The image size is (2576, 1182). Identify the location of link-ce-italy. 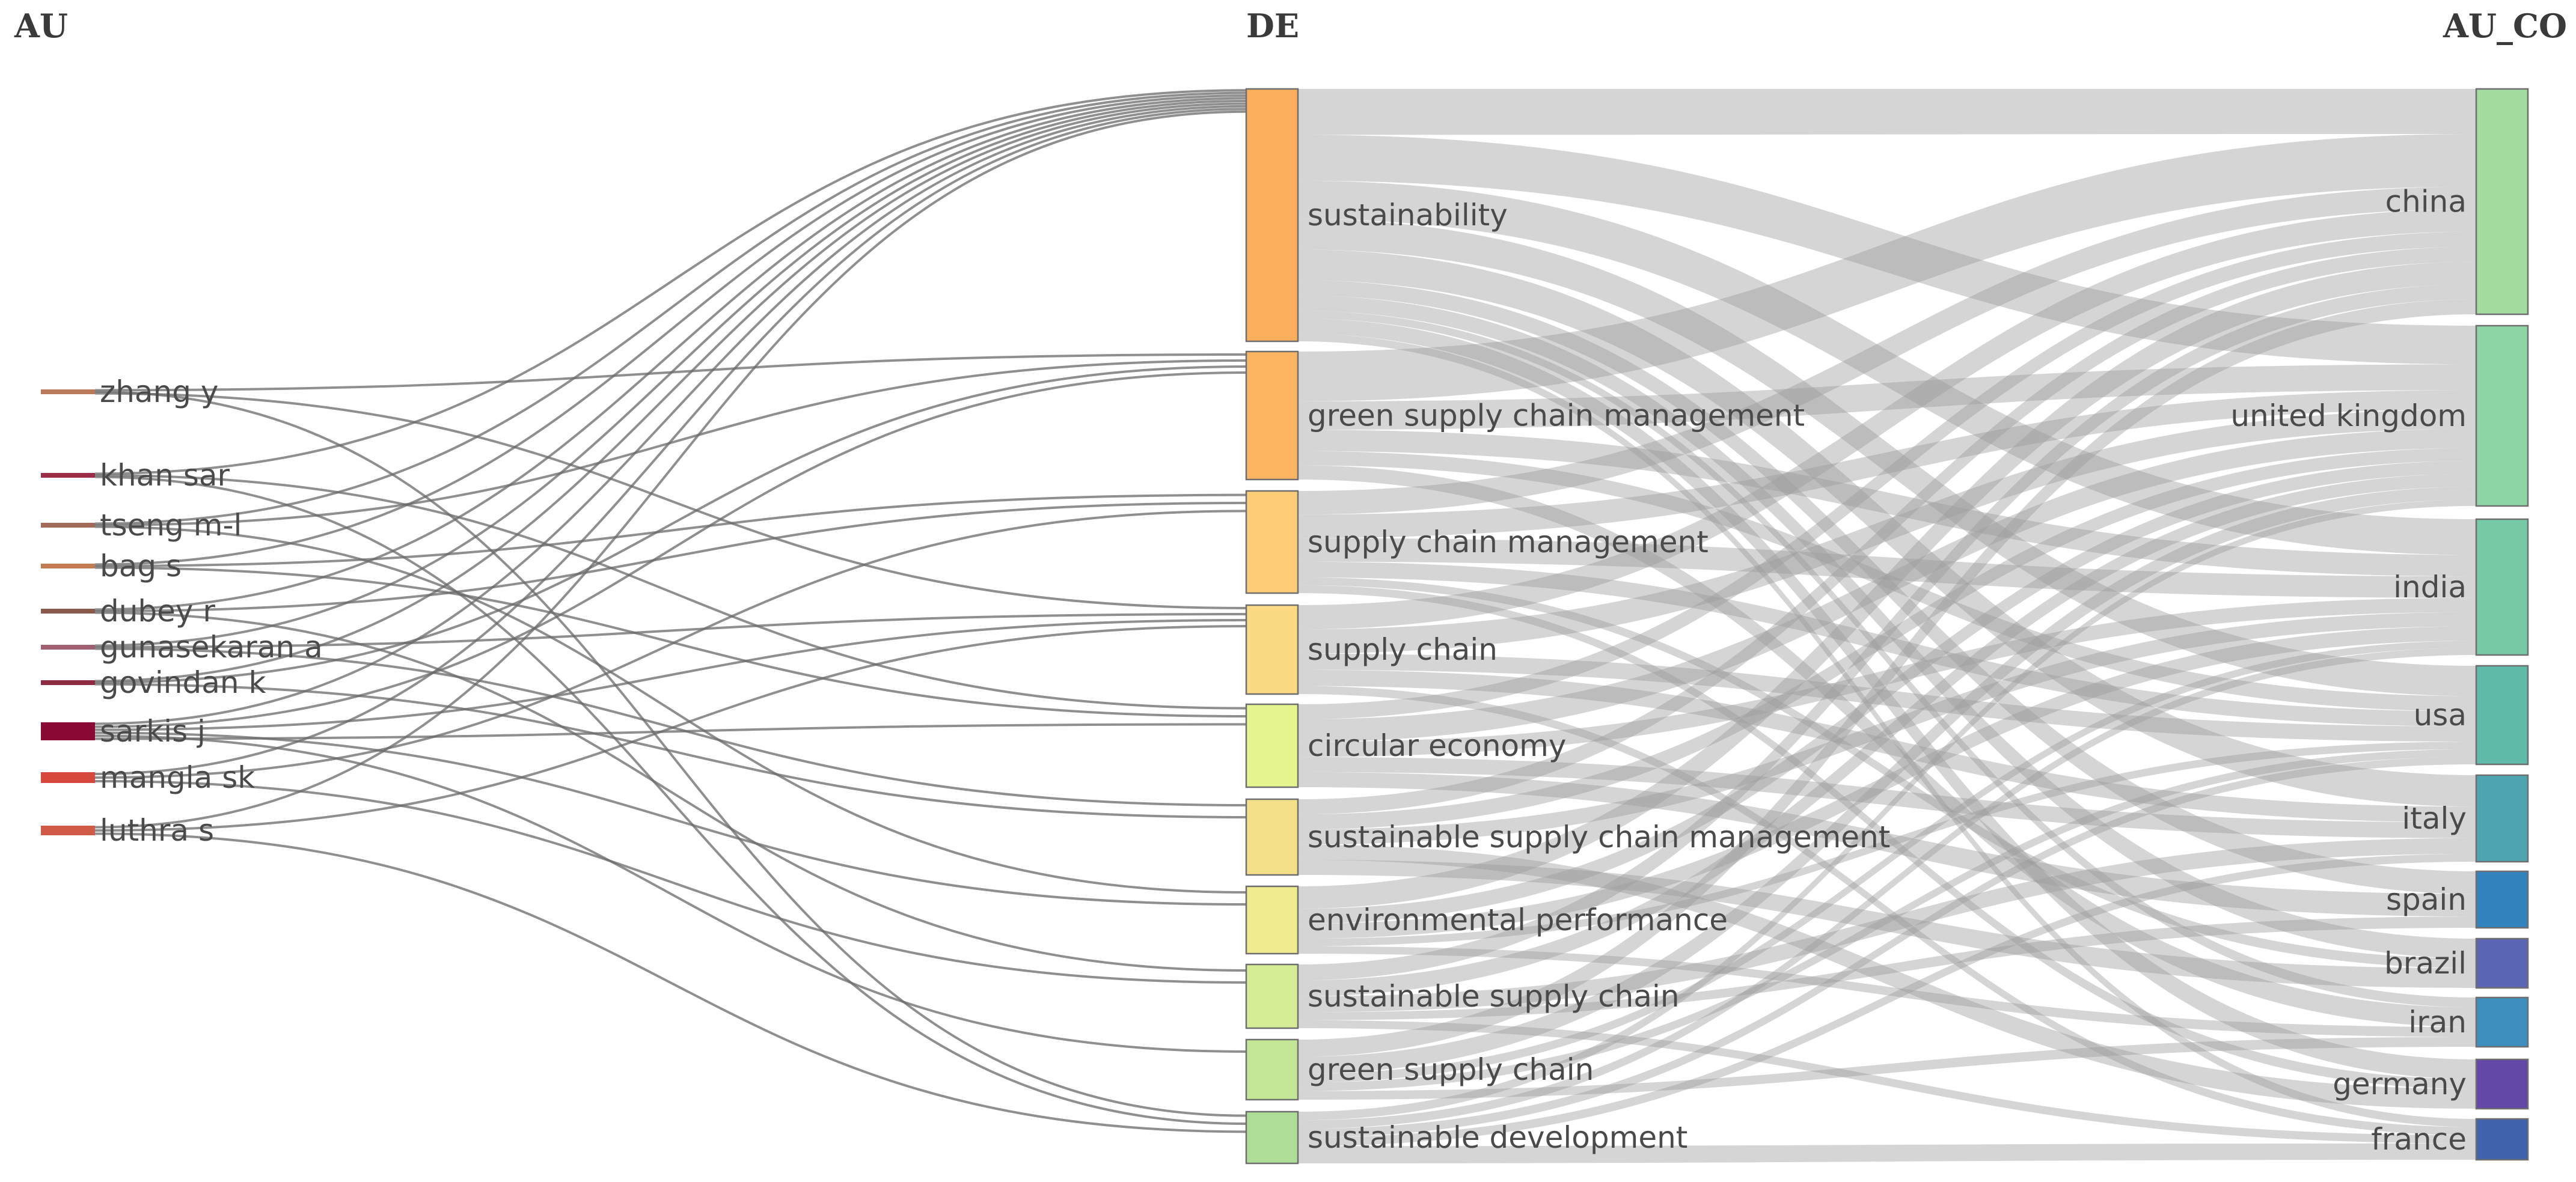
(1887, 797).